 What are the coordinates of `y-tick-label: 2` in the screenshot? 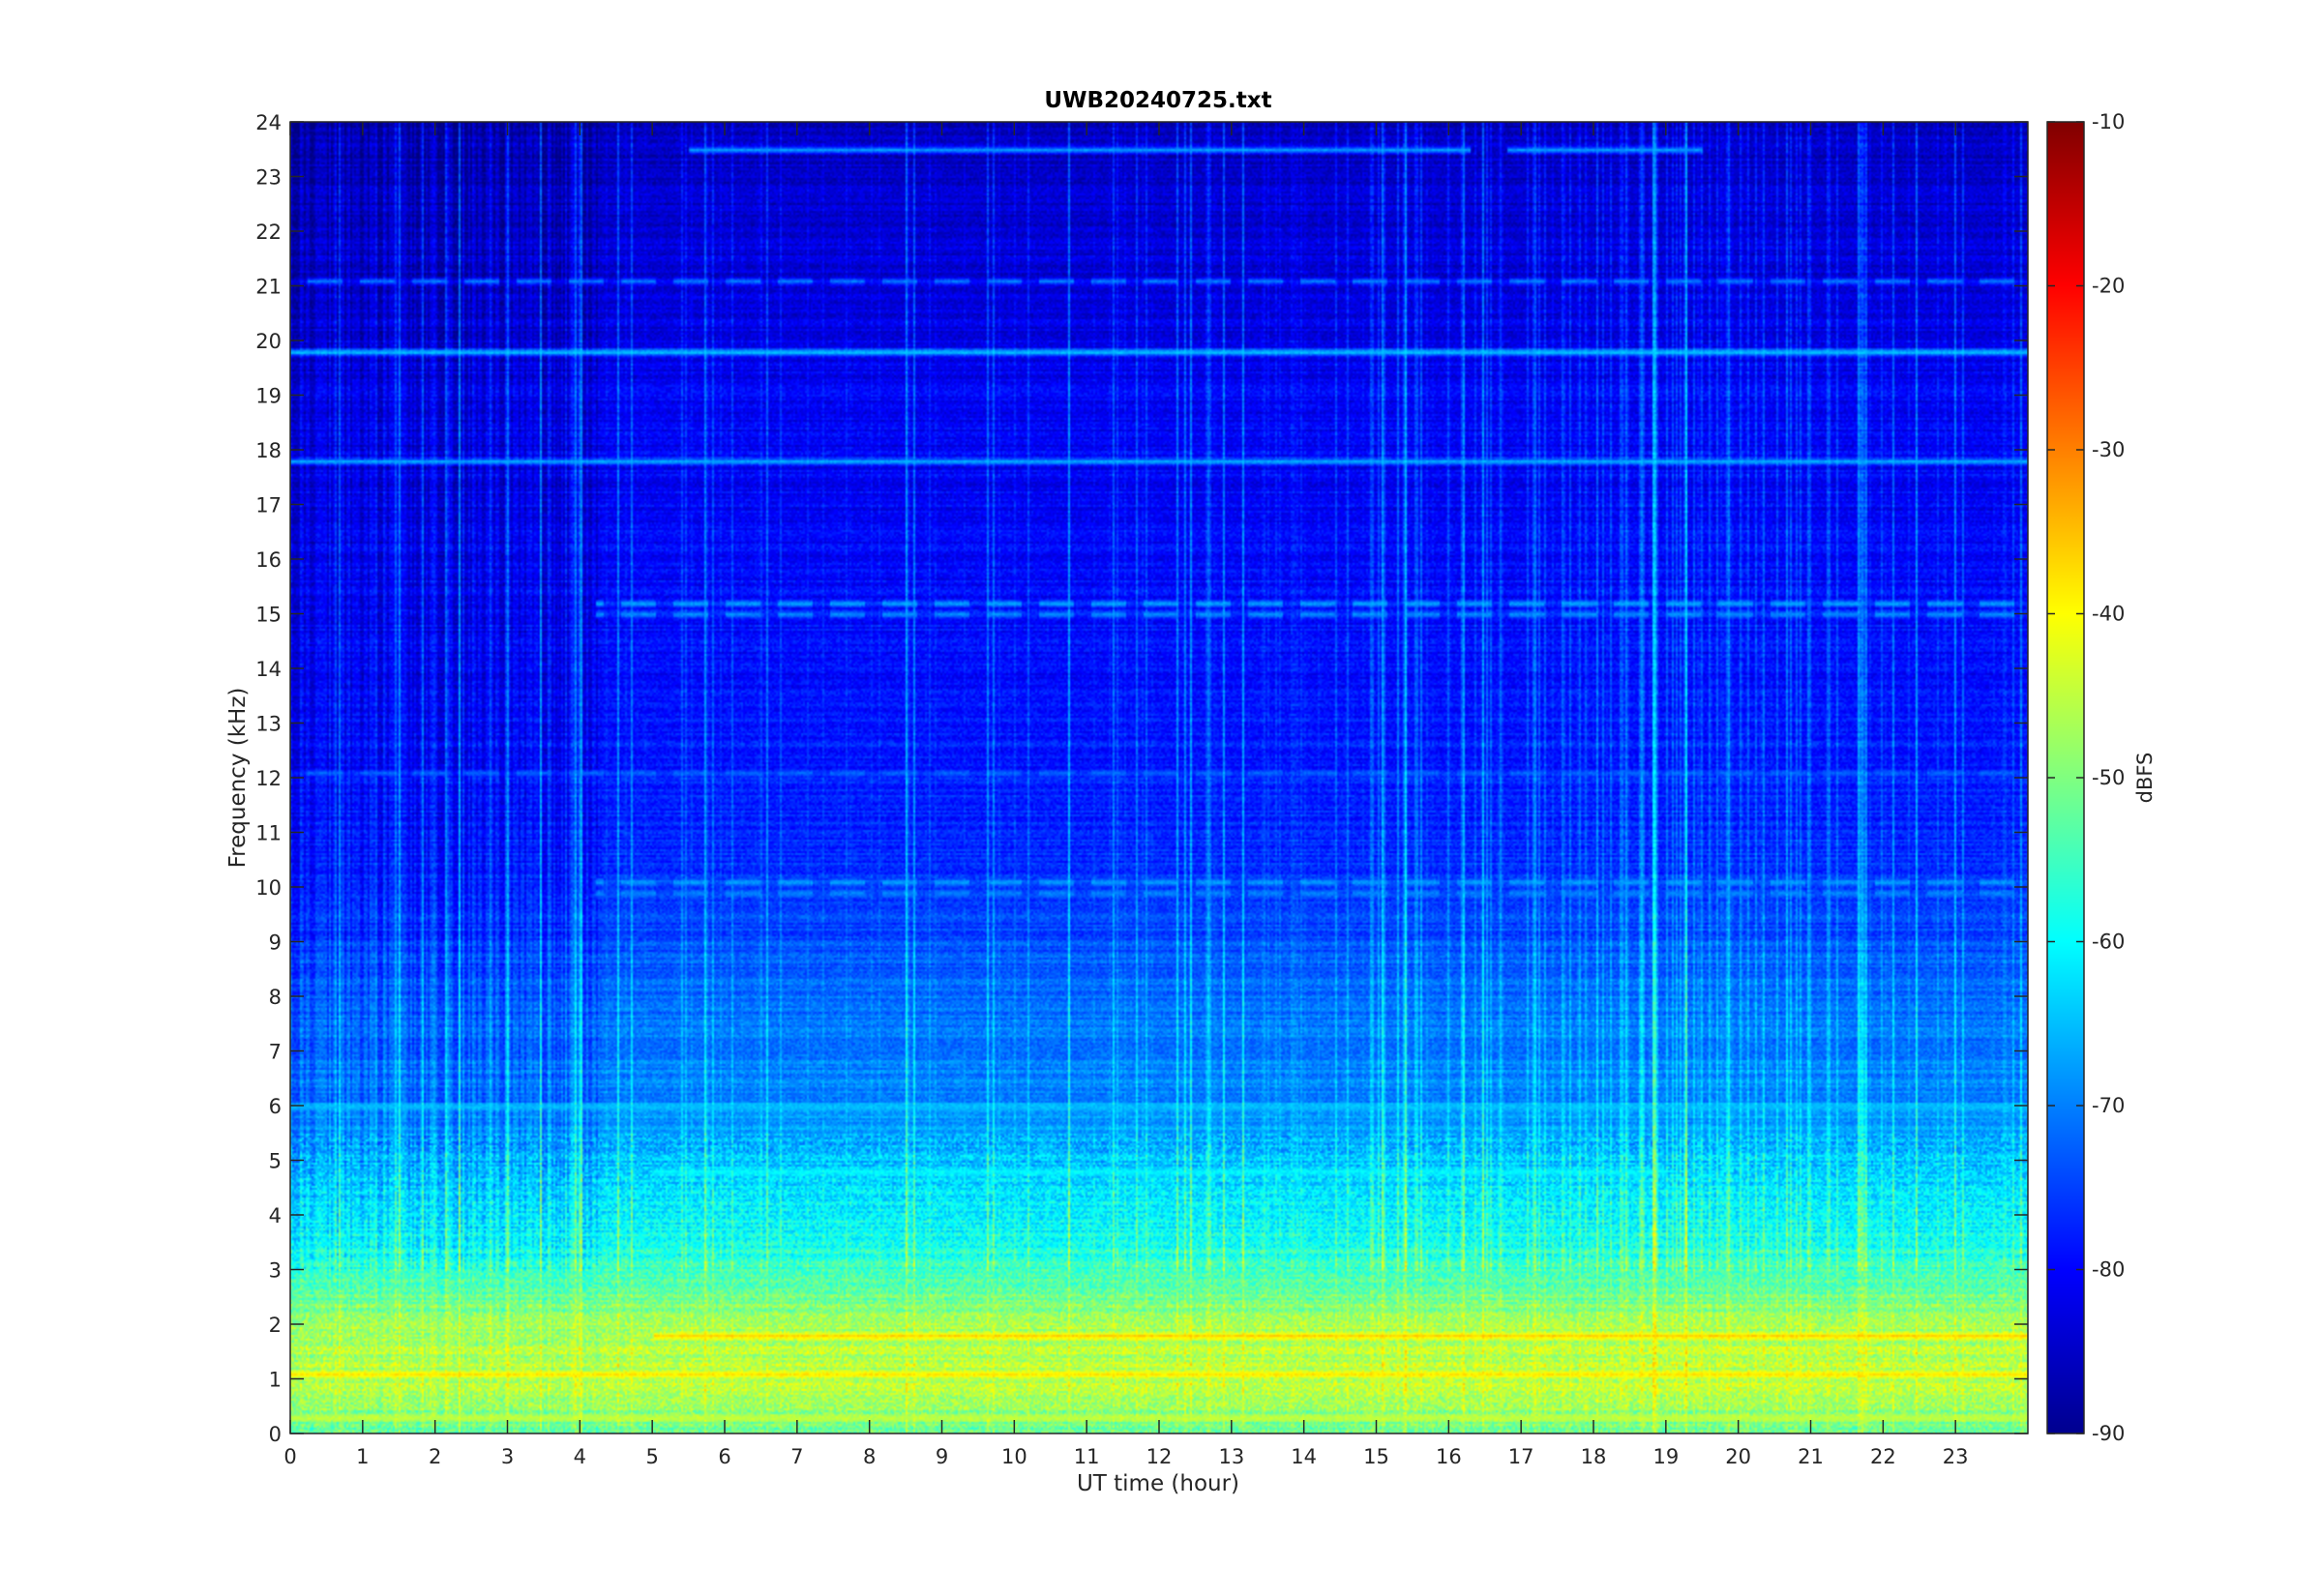 It's located at (275, 1325).